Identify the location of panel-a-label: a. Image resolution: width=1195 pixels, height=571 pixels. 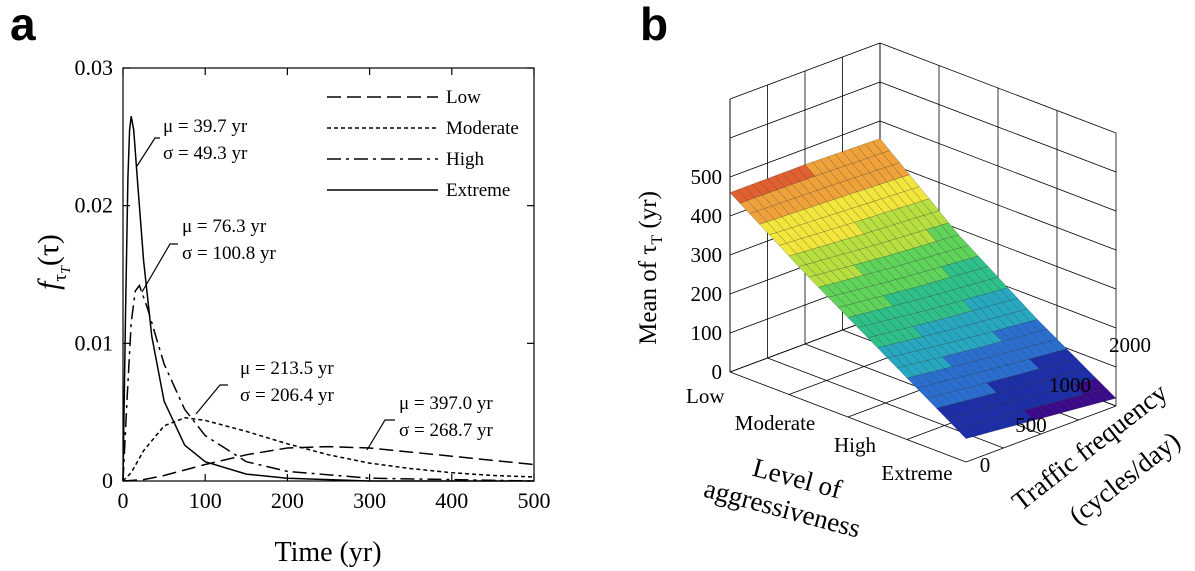
(23, 25).